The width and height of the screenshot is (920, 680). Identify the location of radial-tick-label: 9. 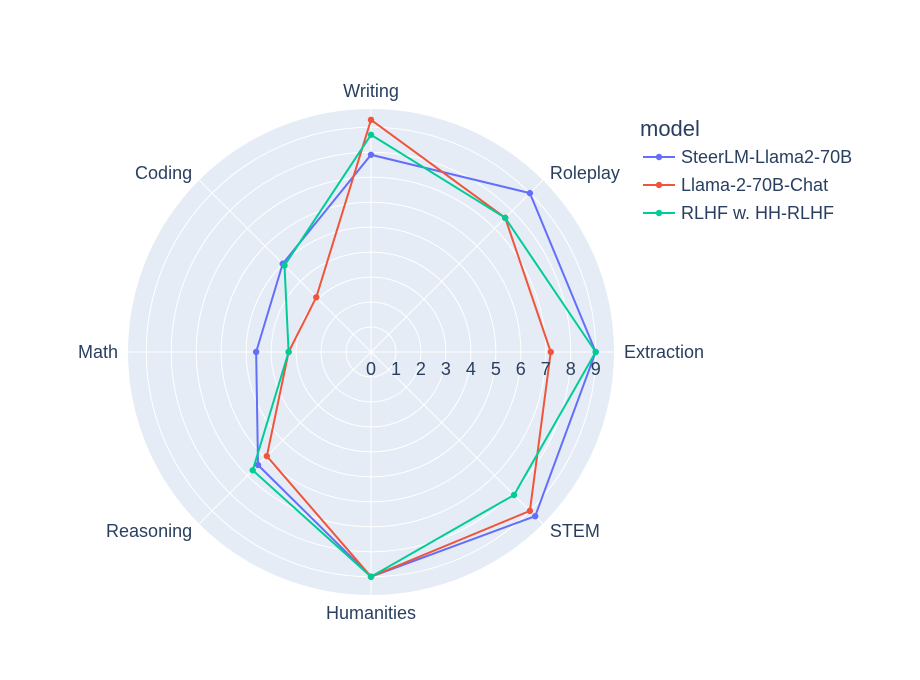
(596, 369).